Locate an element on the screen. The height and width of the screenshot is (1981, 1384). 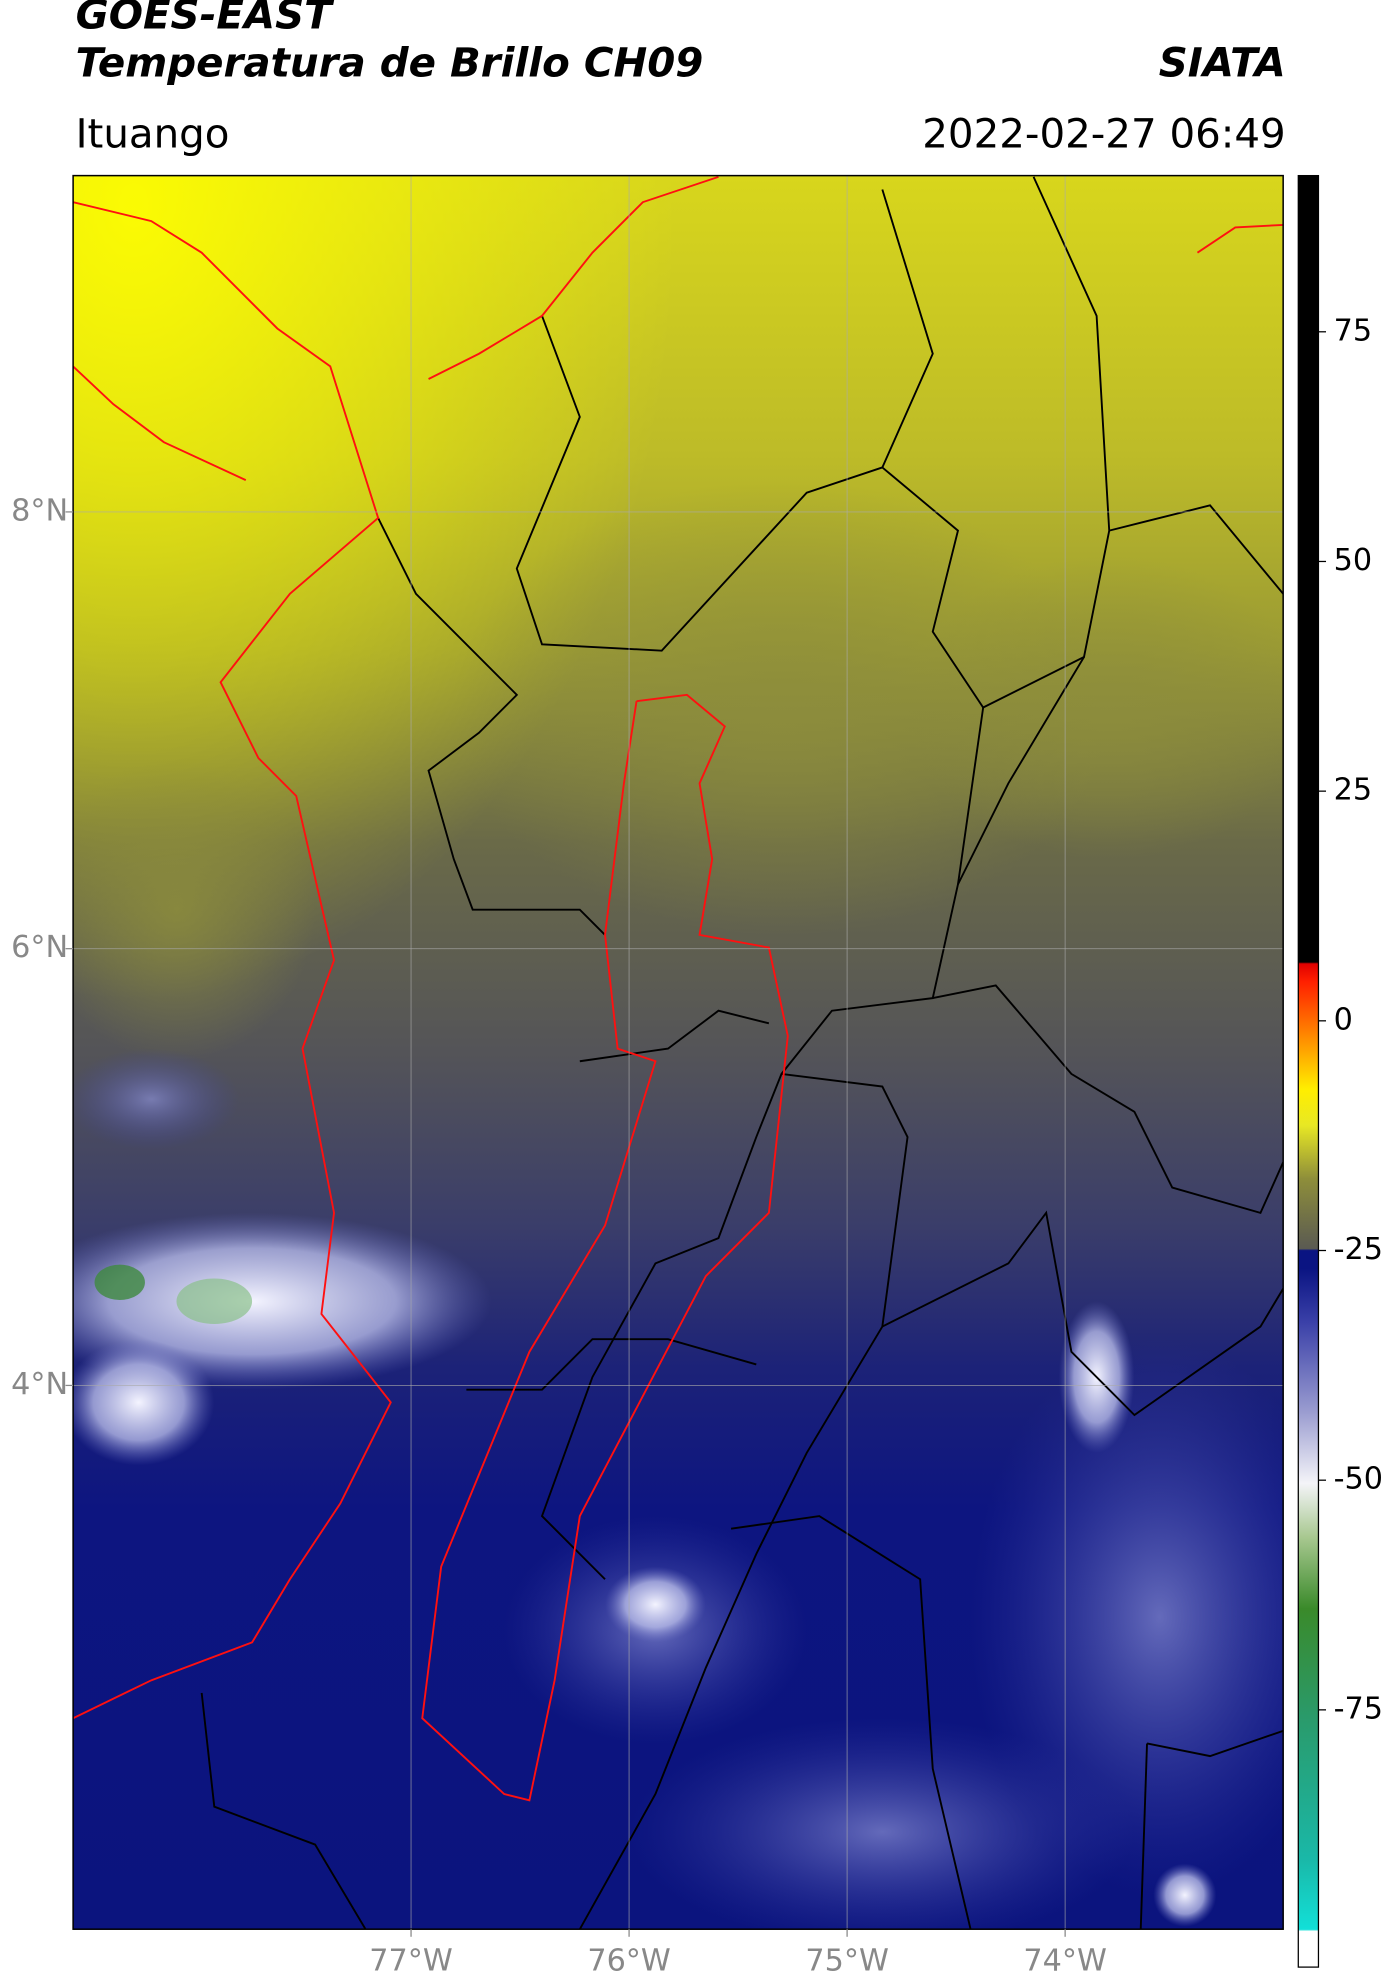
source: SIATA is located at coordinates (1222, 63).